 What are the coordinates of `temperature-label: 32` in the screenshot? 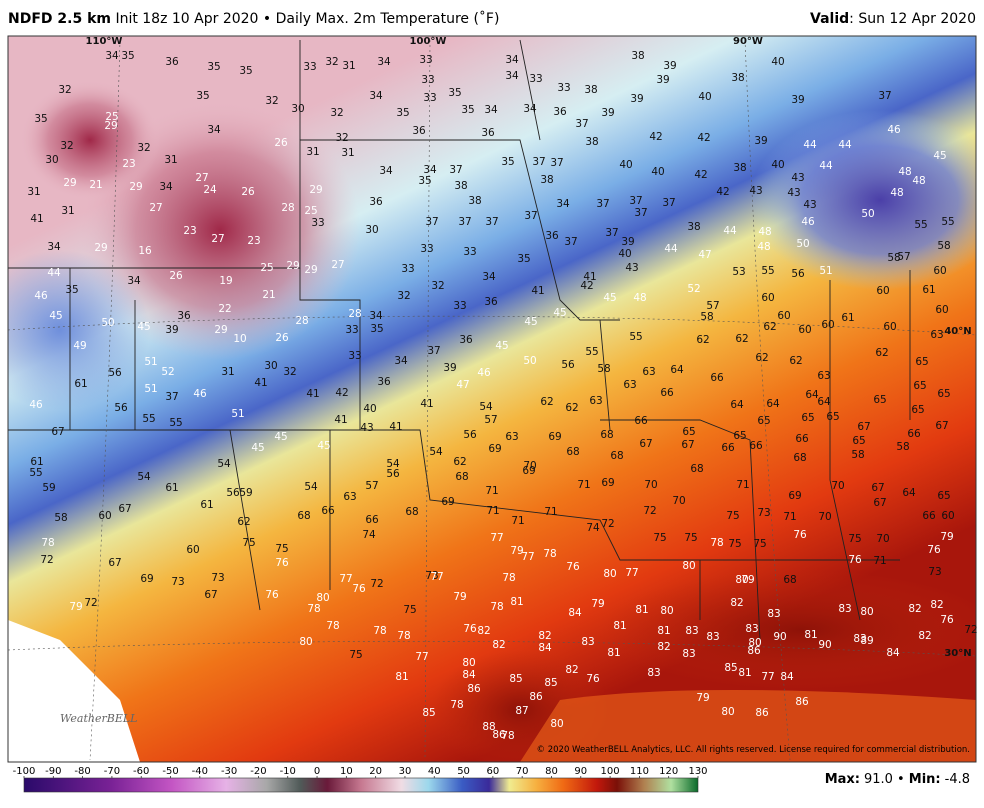 It's located at (437, 286).